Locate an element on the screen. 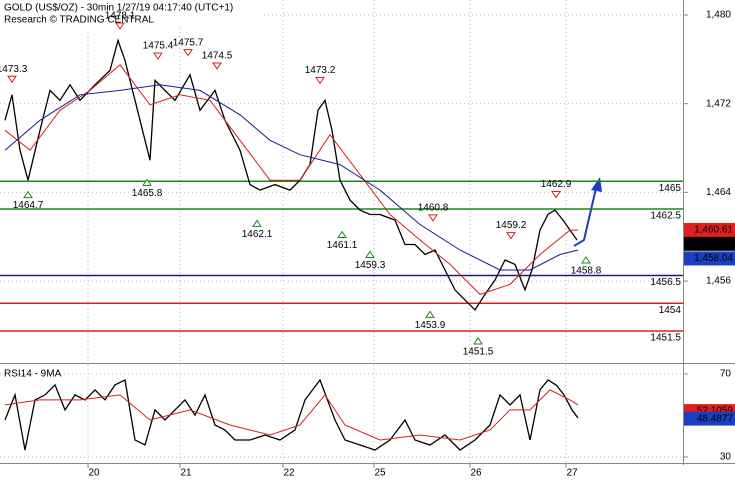 The height and width of the screenshot is (480, 735). level-label: 1465 is located at coordinates (670, 188).